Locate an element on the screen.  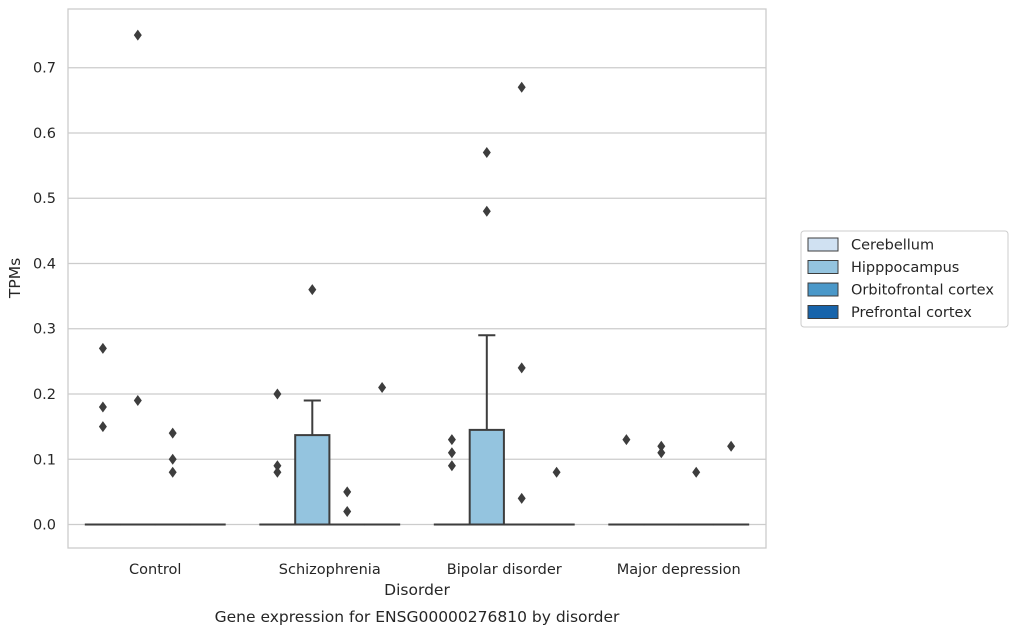
y-tick-labels: 0.0 0.1 0.2 0.3 0.4 0.5 0.6 0.7 is located at coordinates (44, 297).